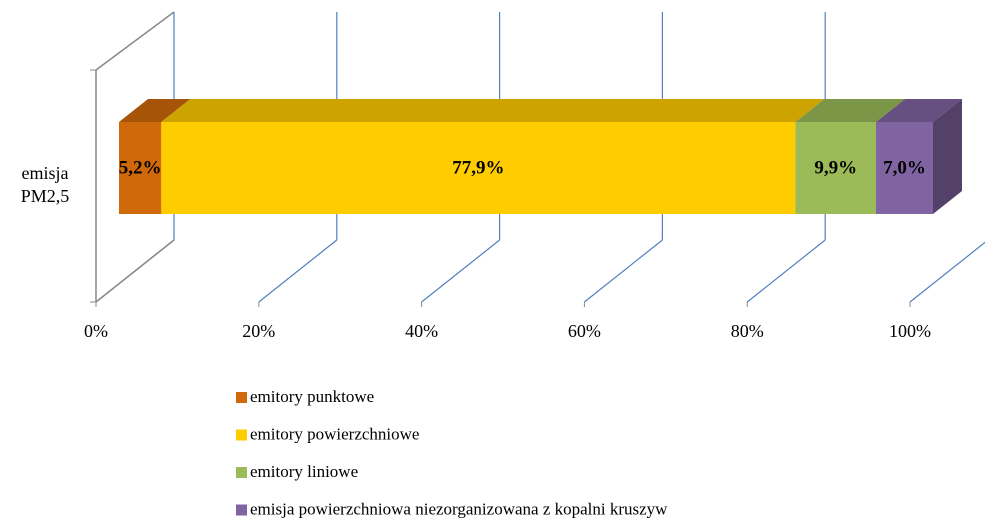  I want to click on legend-label: emitory punktowe, so click(312, 396).